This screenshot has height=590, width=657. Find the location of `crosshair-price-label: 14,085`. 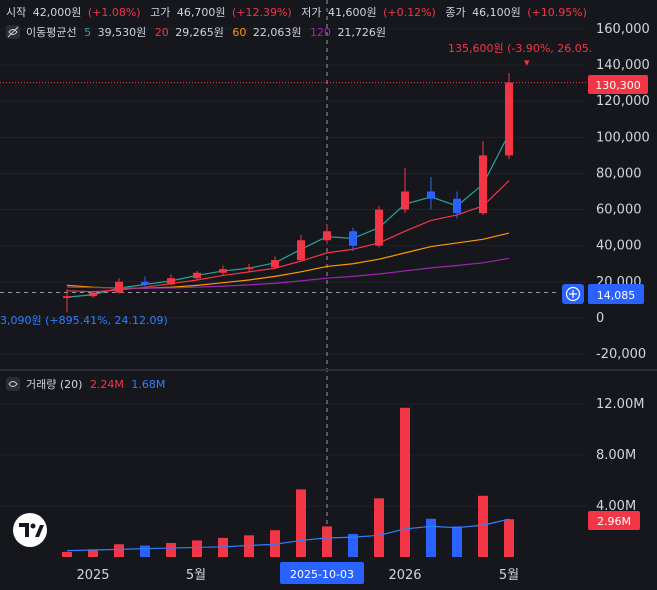

crosshair-price-label: 14,085 is located at coordinates (603, 294).